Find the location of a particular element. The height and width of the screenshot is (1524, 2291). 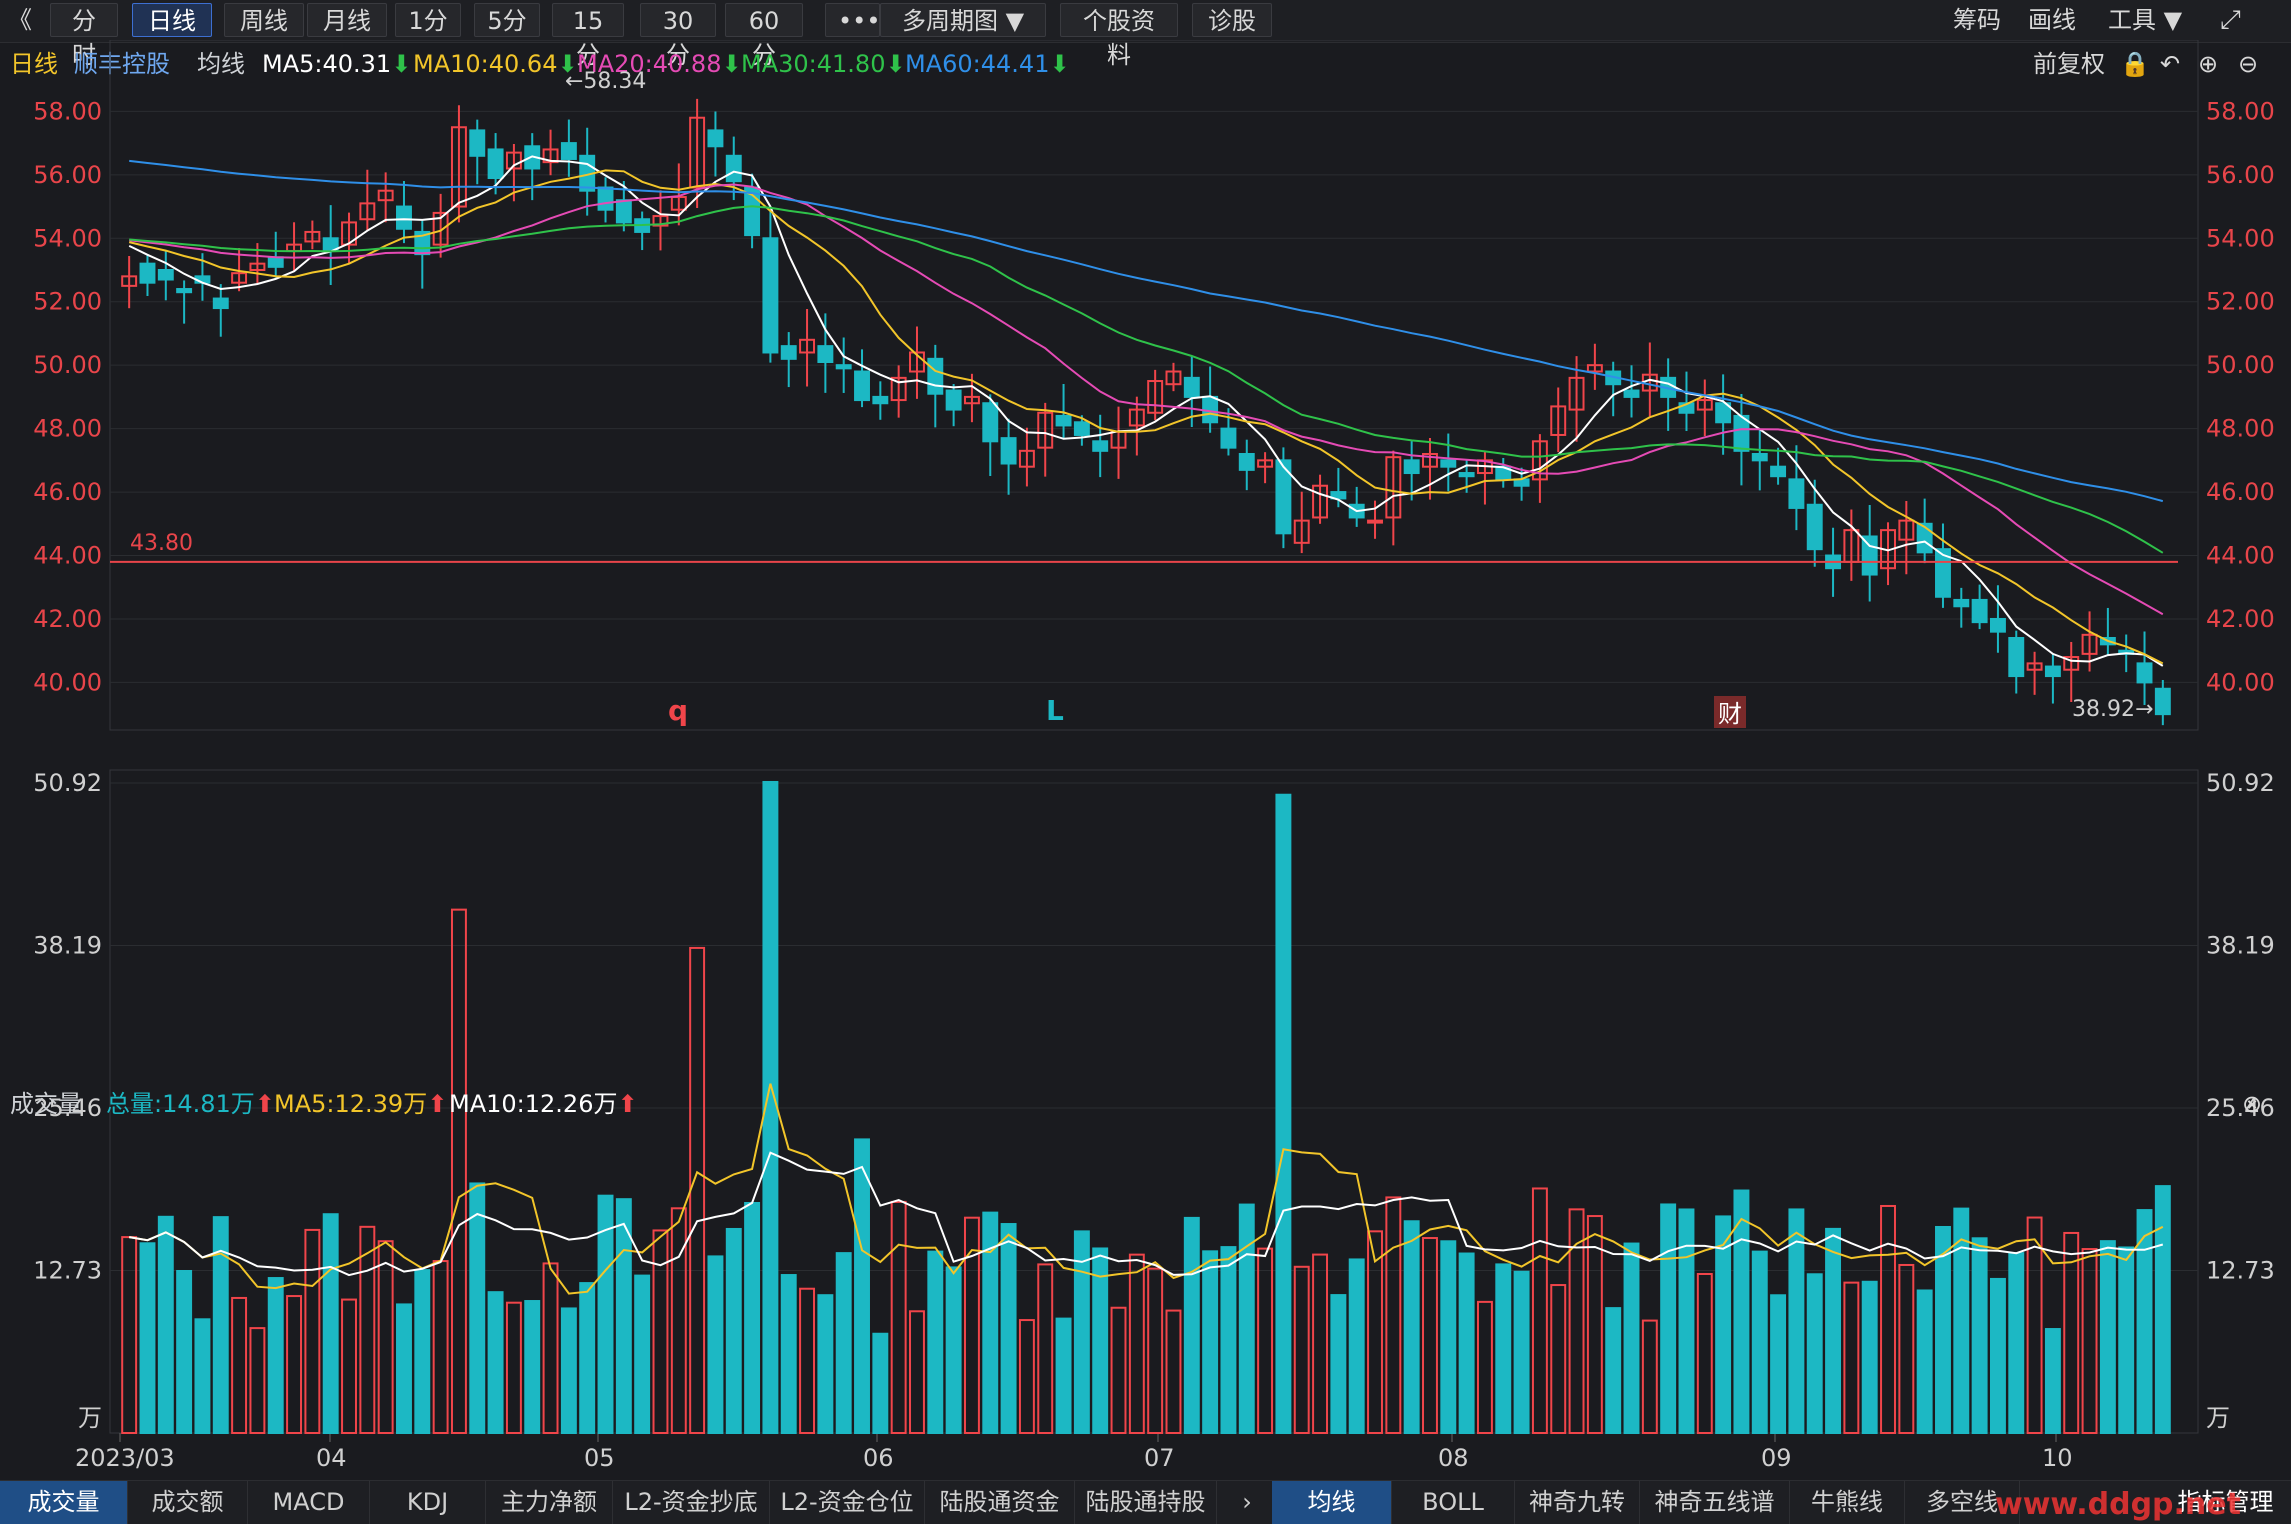

zoom-in-icon: ⊕ is located at coordinates (2208, 64).